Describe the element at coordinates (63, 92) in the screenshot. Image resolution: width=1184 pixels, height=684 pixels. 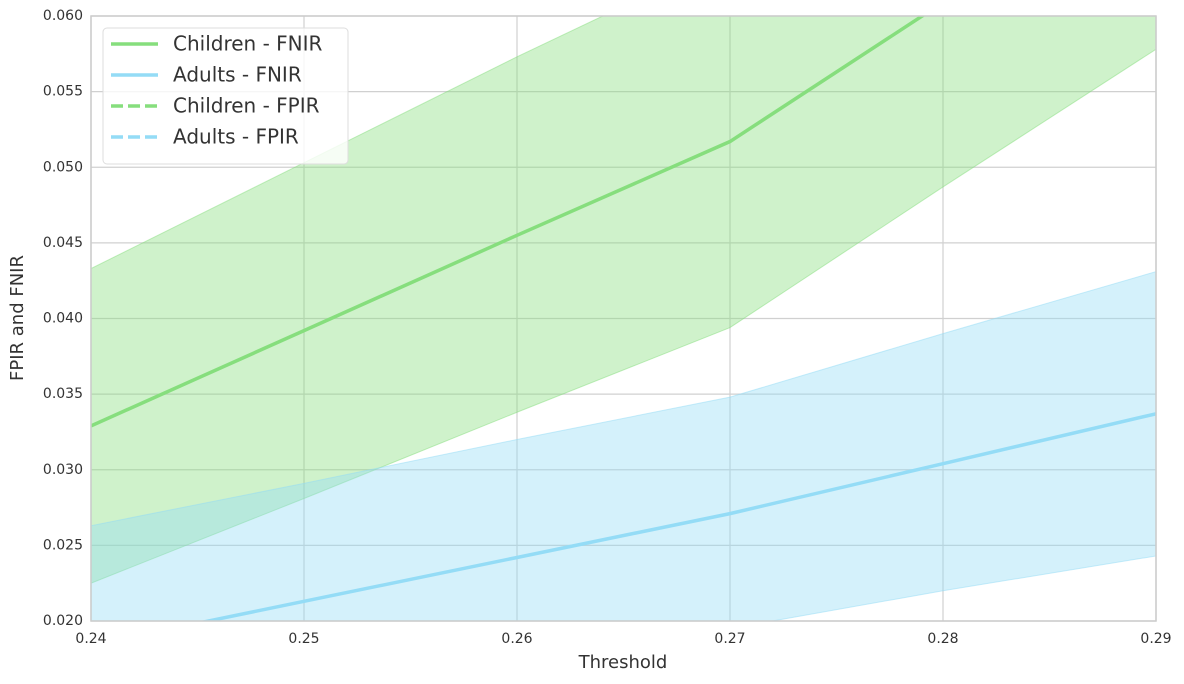
I see `y-tick-label: 0.055` at that location.